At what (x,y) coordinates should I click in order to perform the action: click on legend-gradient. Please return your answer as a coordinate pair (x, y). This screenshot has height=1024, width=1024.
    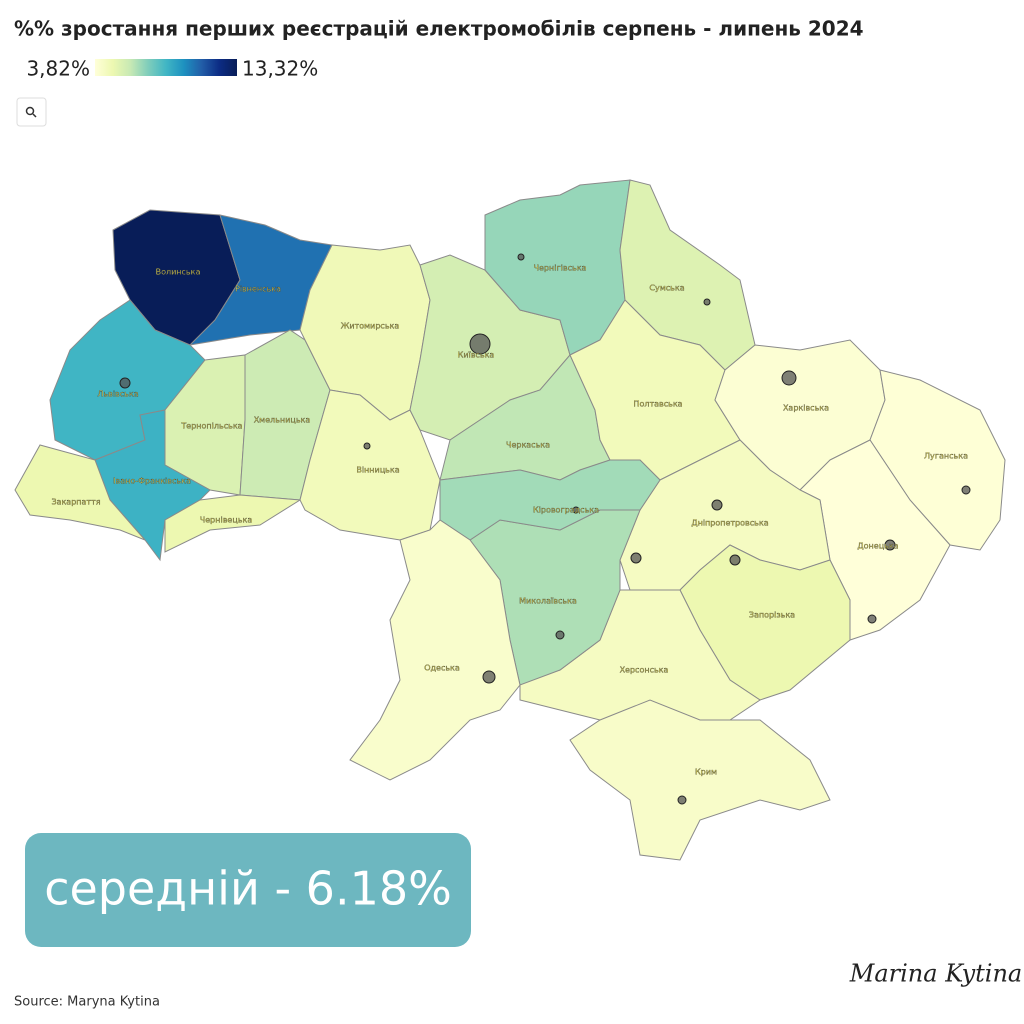
    Looking at the image, I should click on (166, 67).